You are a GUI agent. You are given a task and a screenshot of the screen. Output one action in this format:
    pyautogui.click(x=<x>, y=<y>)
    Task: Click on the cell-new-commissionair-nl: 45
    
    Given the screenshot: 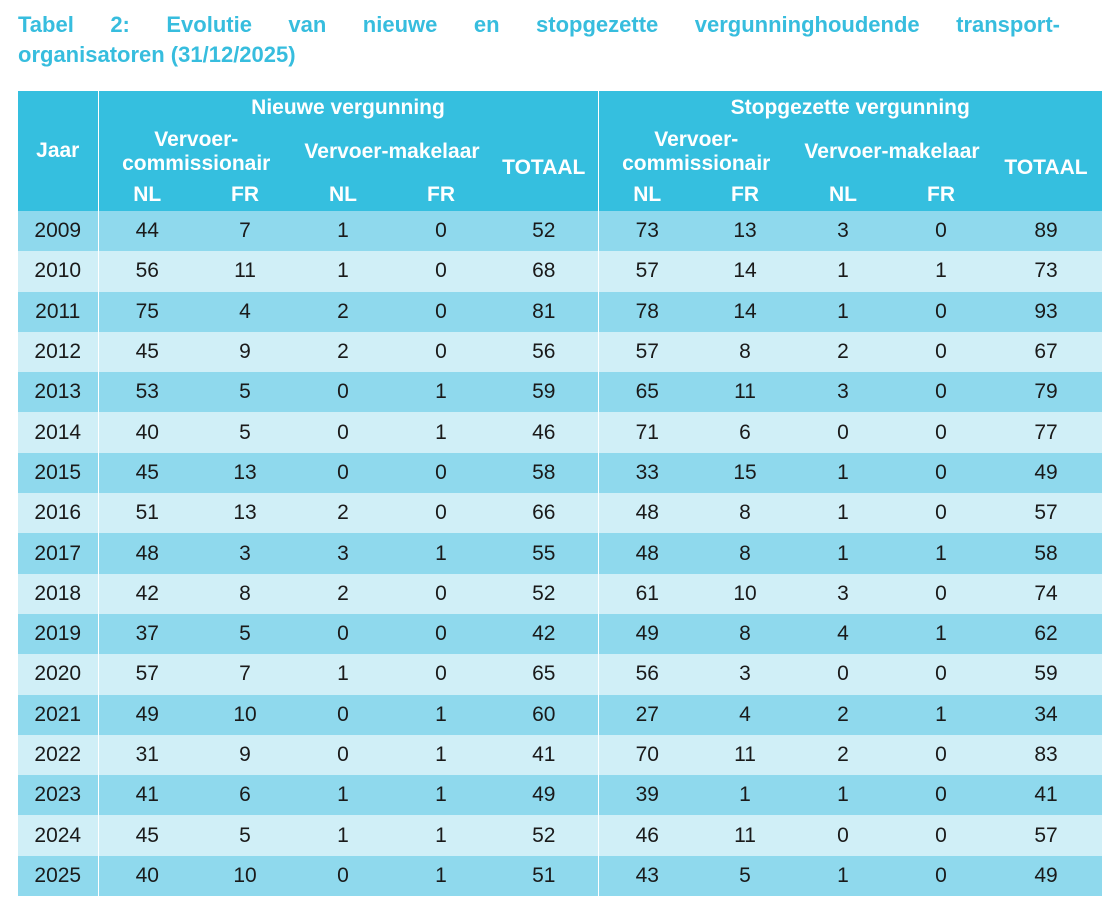 What is the action you would take?
    pyautogui.click(x=147, y=473)
    